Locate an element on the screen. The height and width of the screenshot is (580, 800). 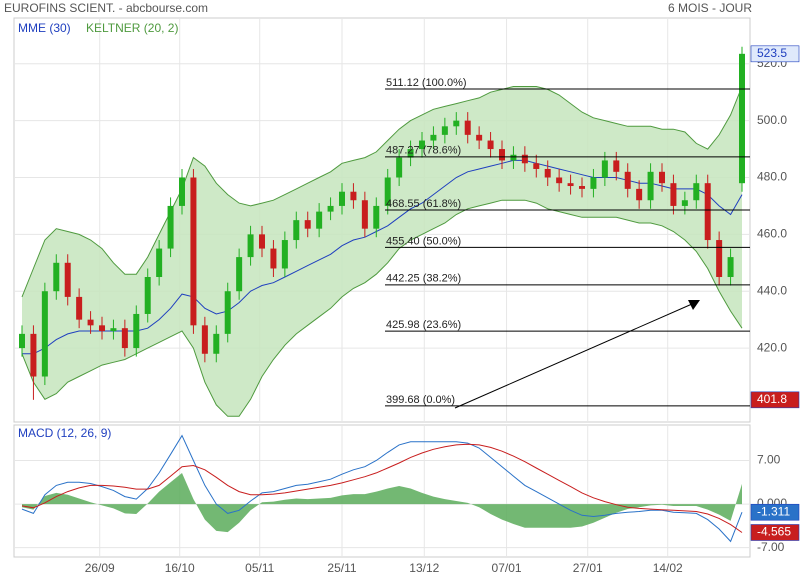
signal-last-label-box is located at coordinates (775, 532).